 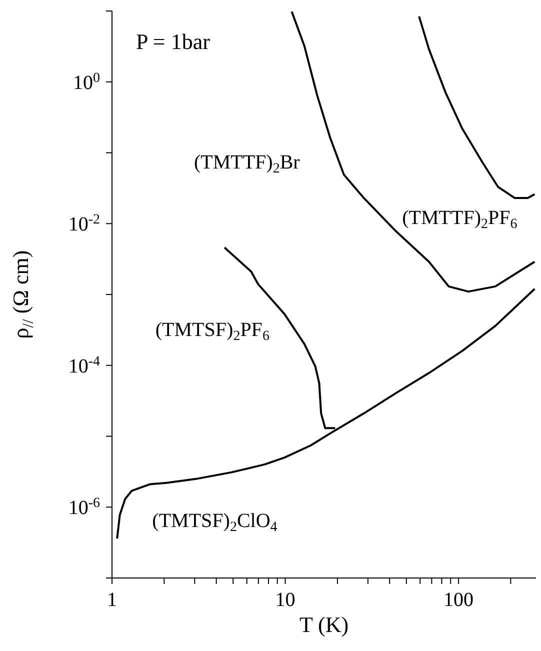 I want to click on y-tick-label: 10$^{-2}$, so click(x=84, y=224).